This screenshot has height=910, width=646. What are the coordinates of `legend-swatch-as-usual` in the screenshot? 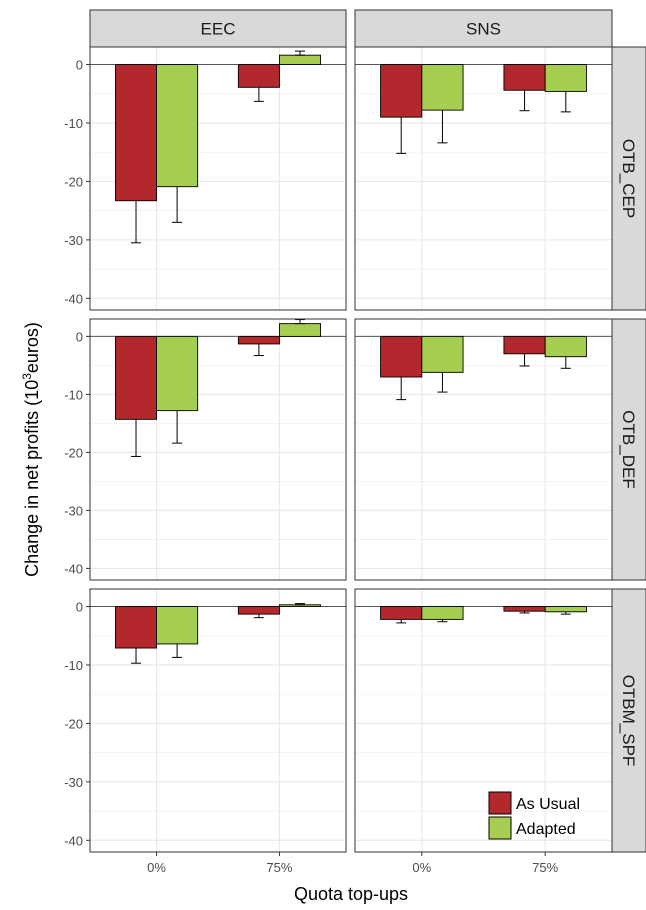 It's located at (500, 803).